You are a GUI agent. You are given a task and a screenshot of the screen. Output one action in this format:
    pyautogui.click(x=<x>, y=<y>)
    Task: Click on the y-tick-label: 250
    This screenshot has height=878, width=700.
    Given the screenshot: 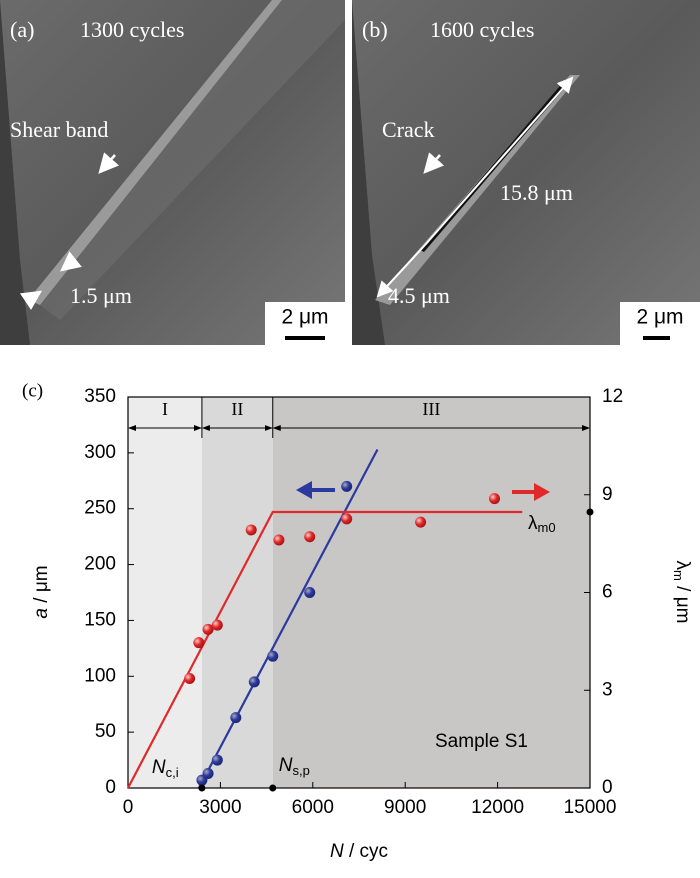 What is the action you would take?
    pyautogui.click(x=100, y=508)
    